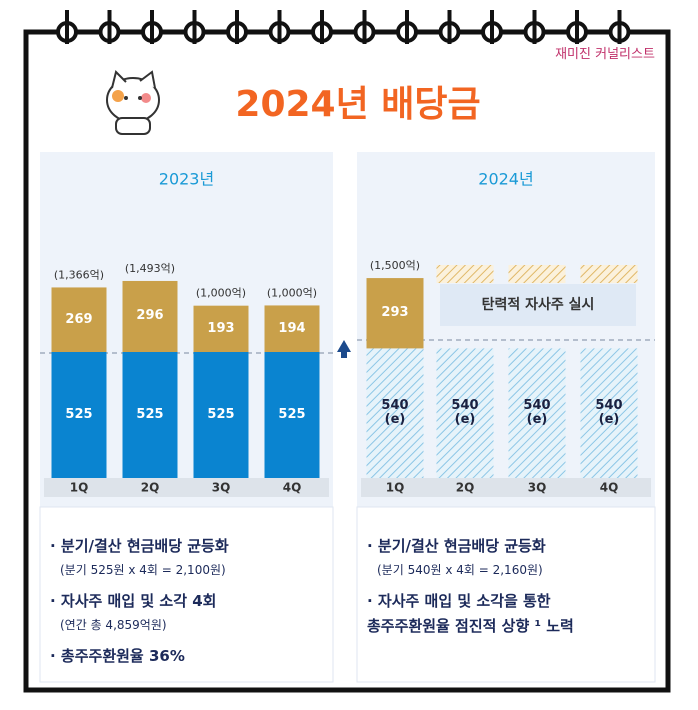 The height and width of the screenshot is (710, 698). Describe the element at coordinates (395, 265) in the screenshot. I see `total-label: (1,500억)` at that location.